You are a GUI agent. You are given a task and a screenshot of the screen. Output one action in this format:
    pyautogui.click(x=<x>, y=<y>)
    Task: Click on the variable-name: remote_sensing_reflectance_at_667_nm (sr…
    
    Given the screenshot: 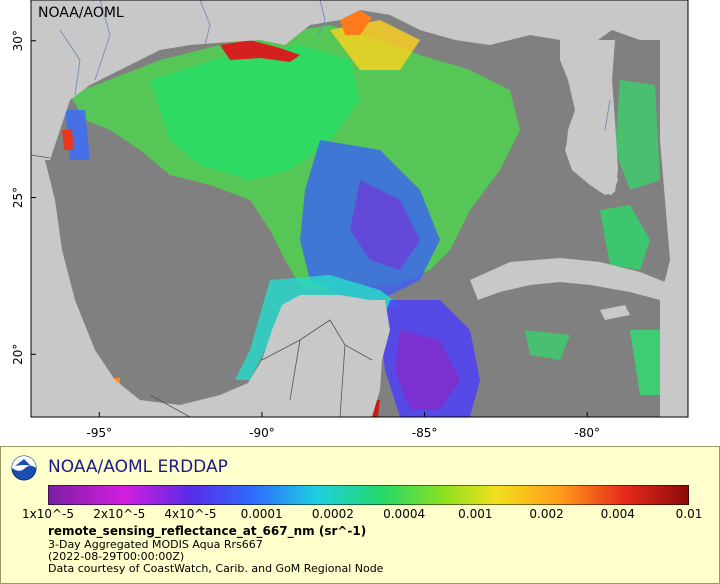 What is the action you would take?
    pyautogui.click(x=207, y=531)
    